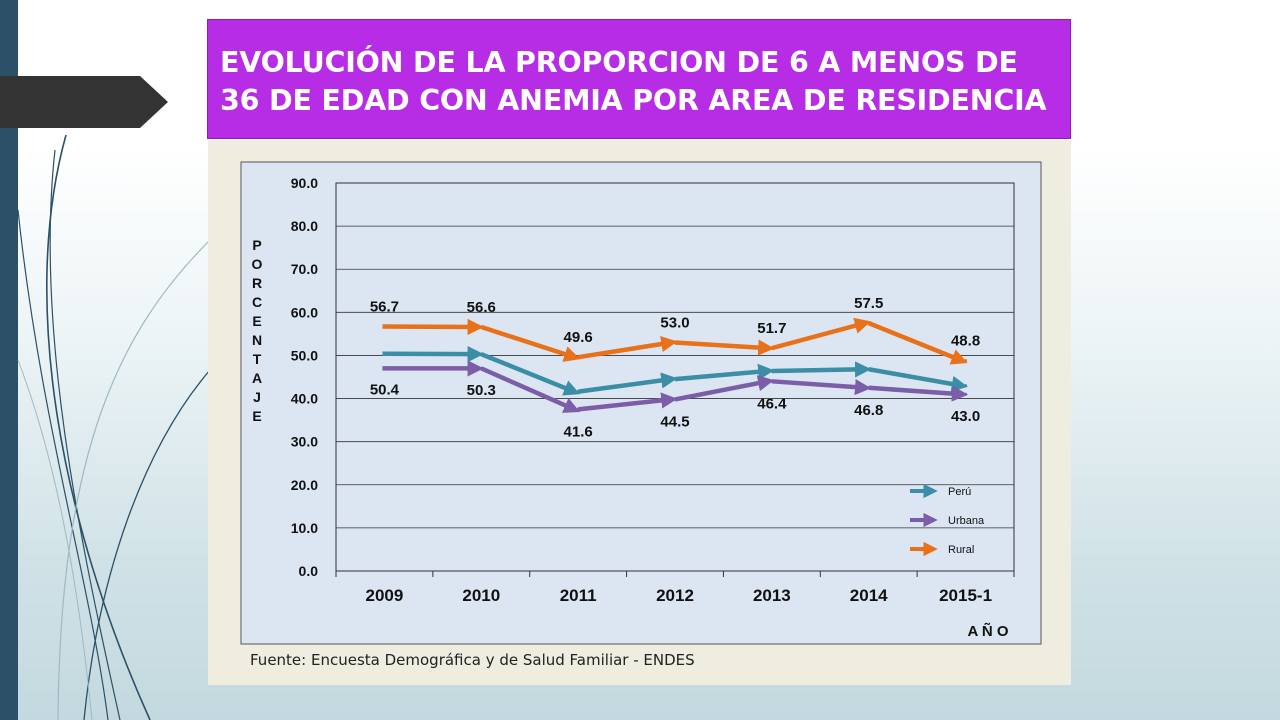  I want to click on y-tick-label: 30.0, so click(304, 442).